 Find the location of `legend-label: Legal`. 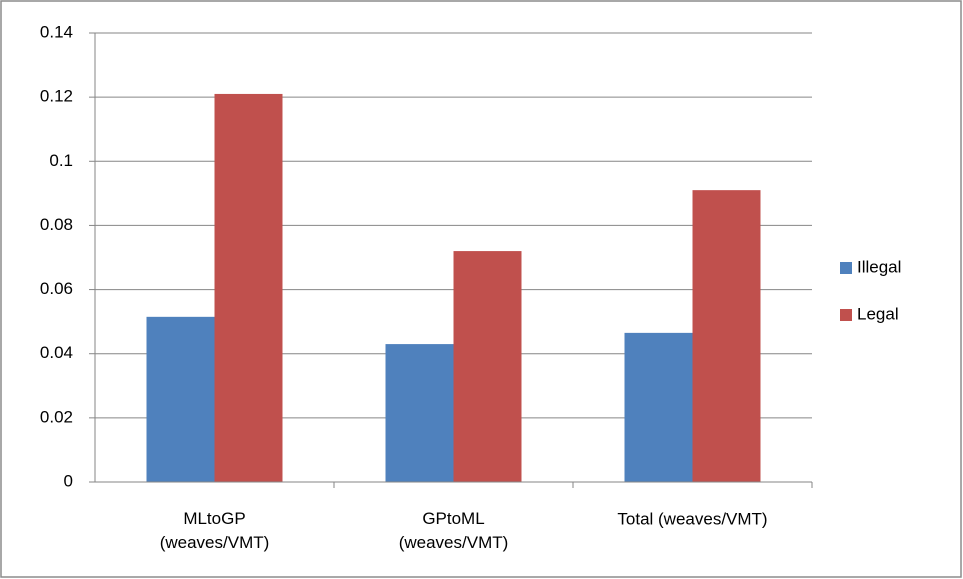

legend-label: Legal is located at coordinates (878, 313).